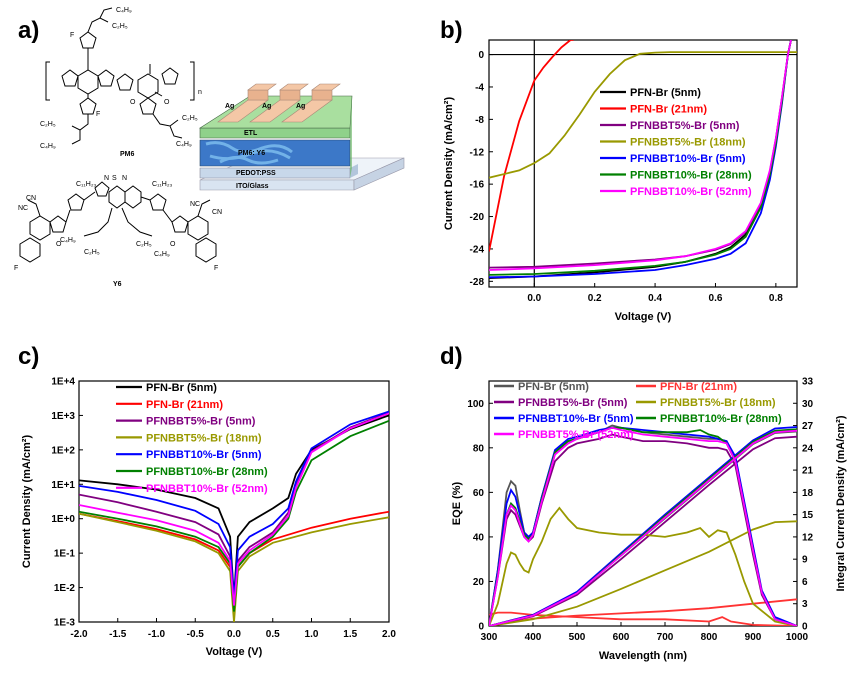 This screenshot has height=686, width=864. What do you see at coordinates (595, 298) in the screenshot?
I see `x-tick-label: 0.2` at bounding box center [595, 298].